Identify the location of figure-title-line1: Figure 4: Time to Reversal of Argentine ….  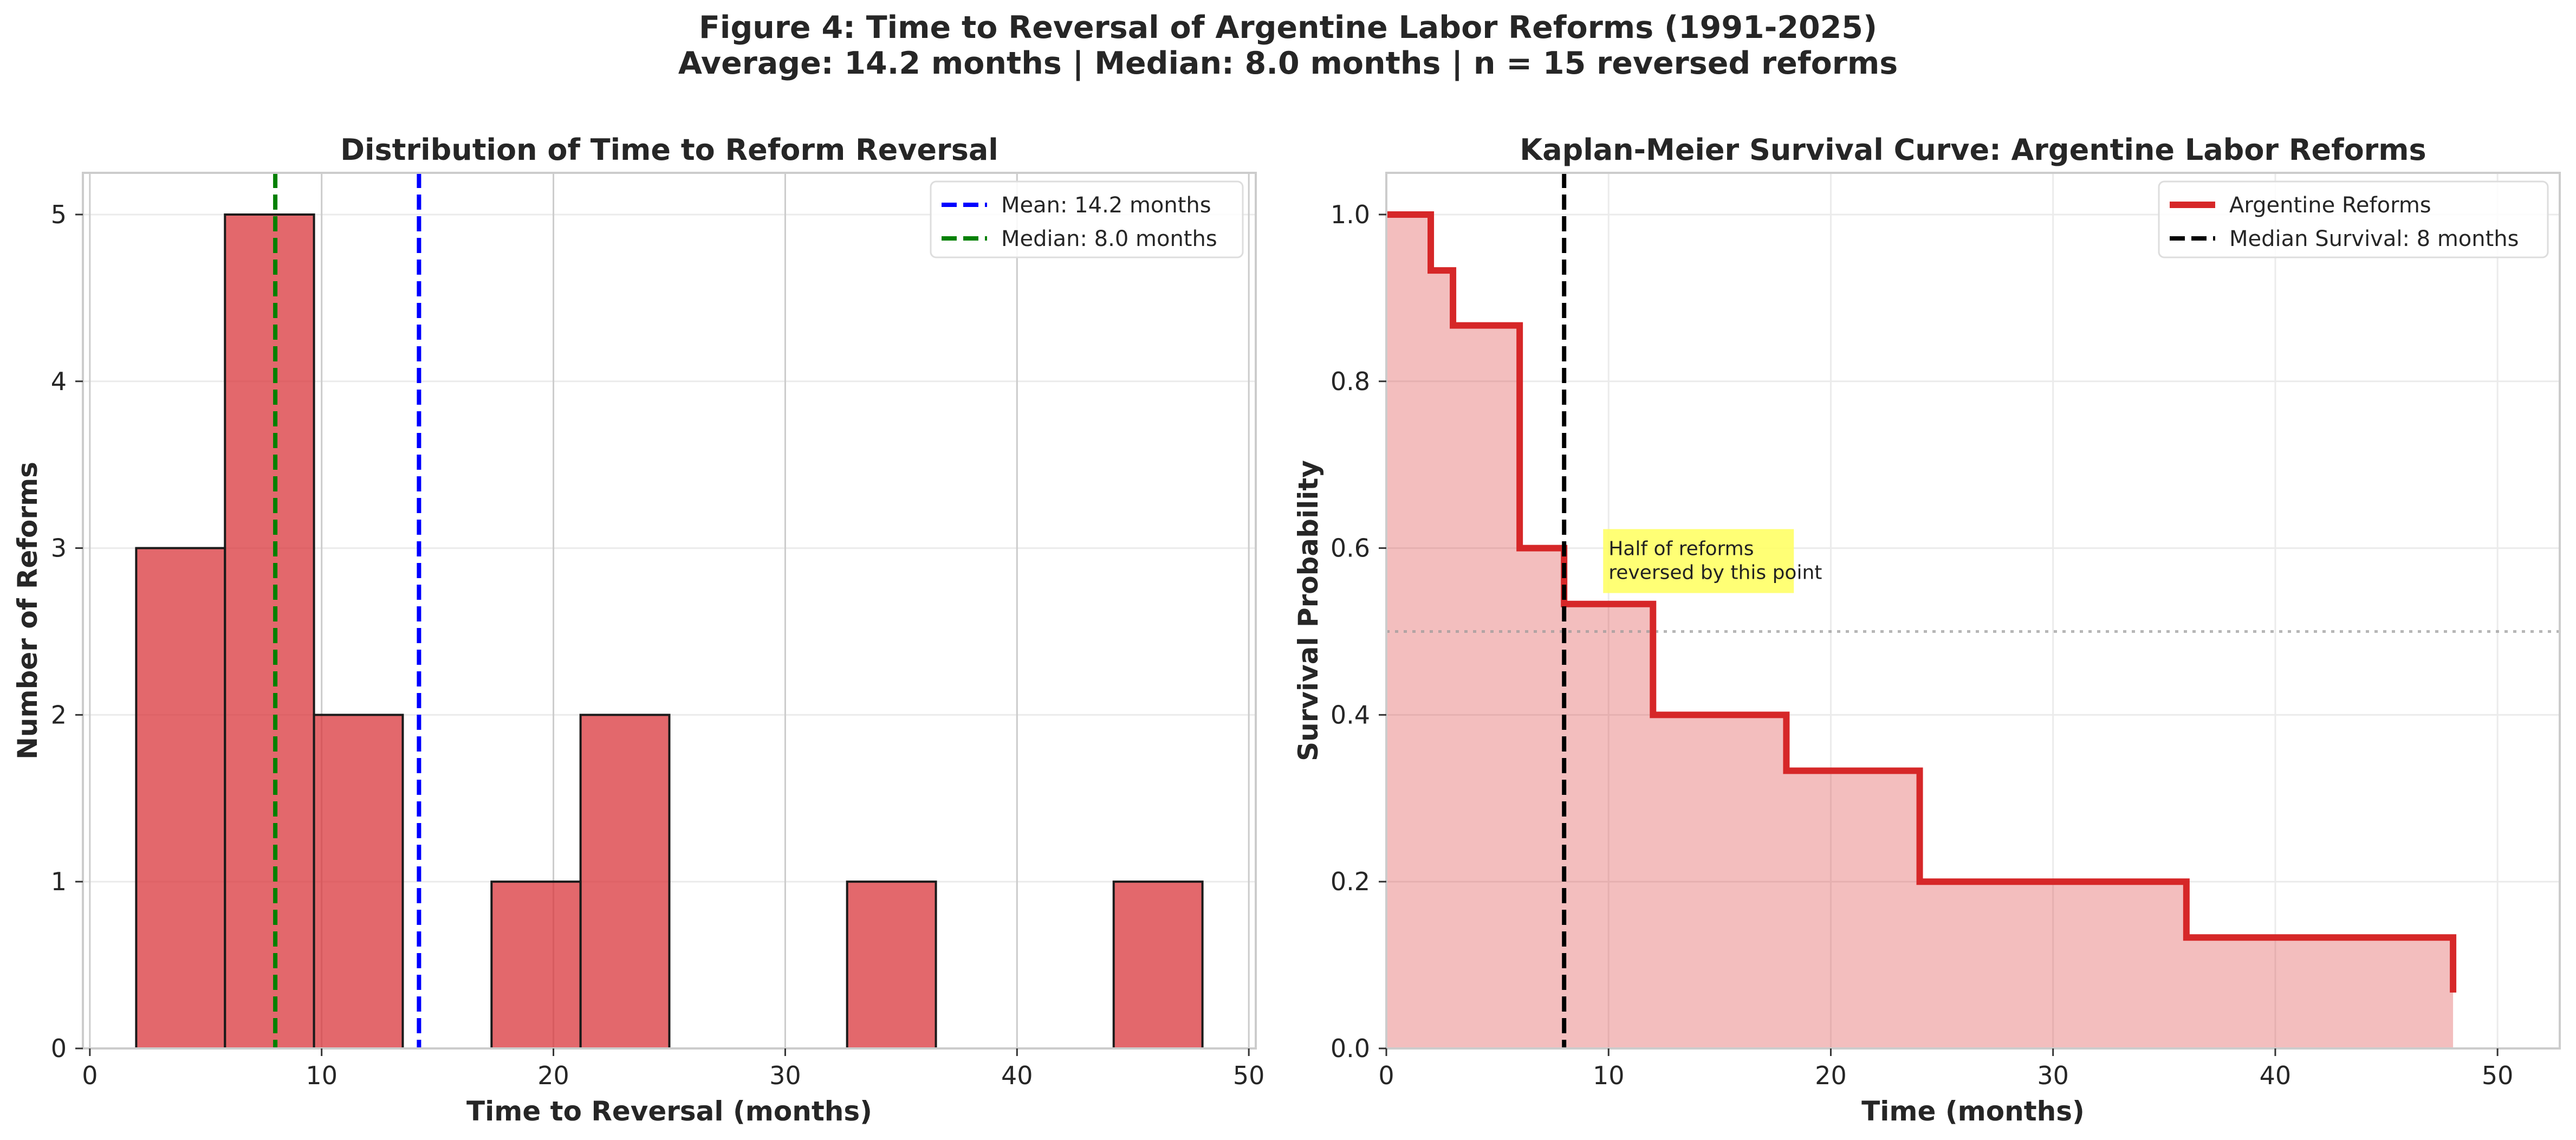
(1288, 28).